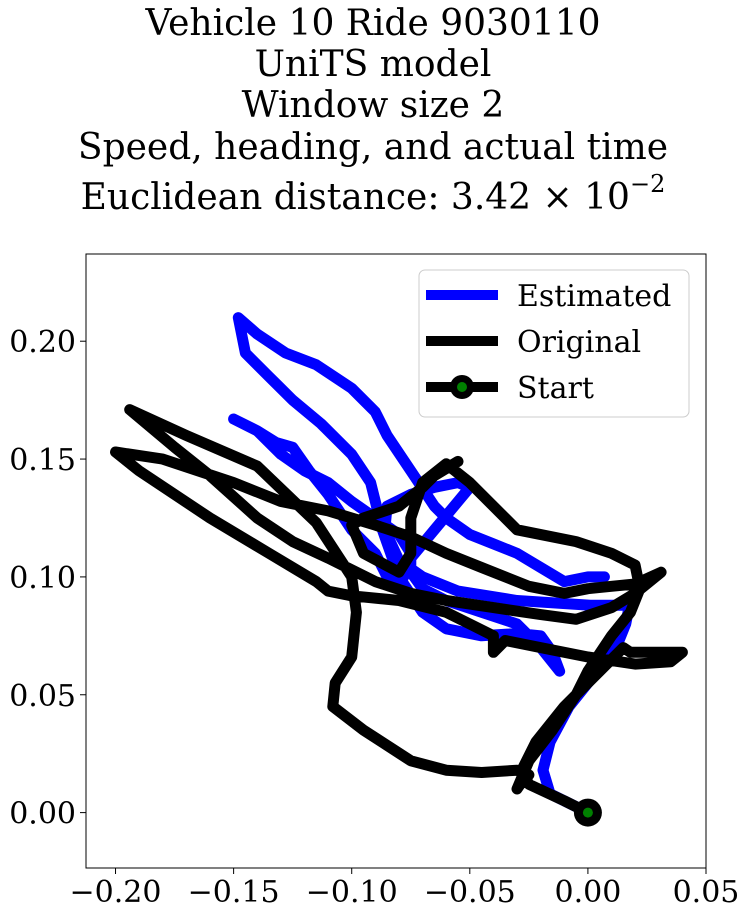 The image size is (746, 916). What do you see at coordinates (647, 184) in the screenshot?
I see `title-distance-exponent: −2` at bounding box center [647, 184].